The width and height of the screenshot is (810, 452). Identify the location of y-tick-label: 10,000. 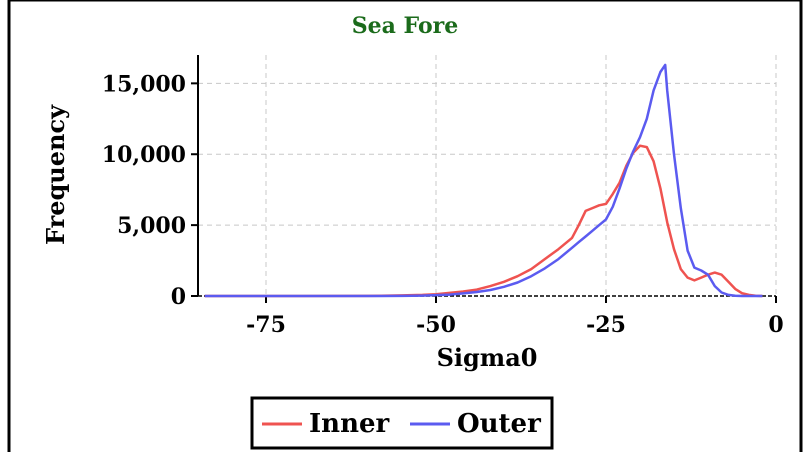
(144, 155).